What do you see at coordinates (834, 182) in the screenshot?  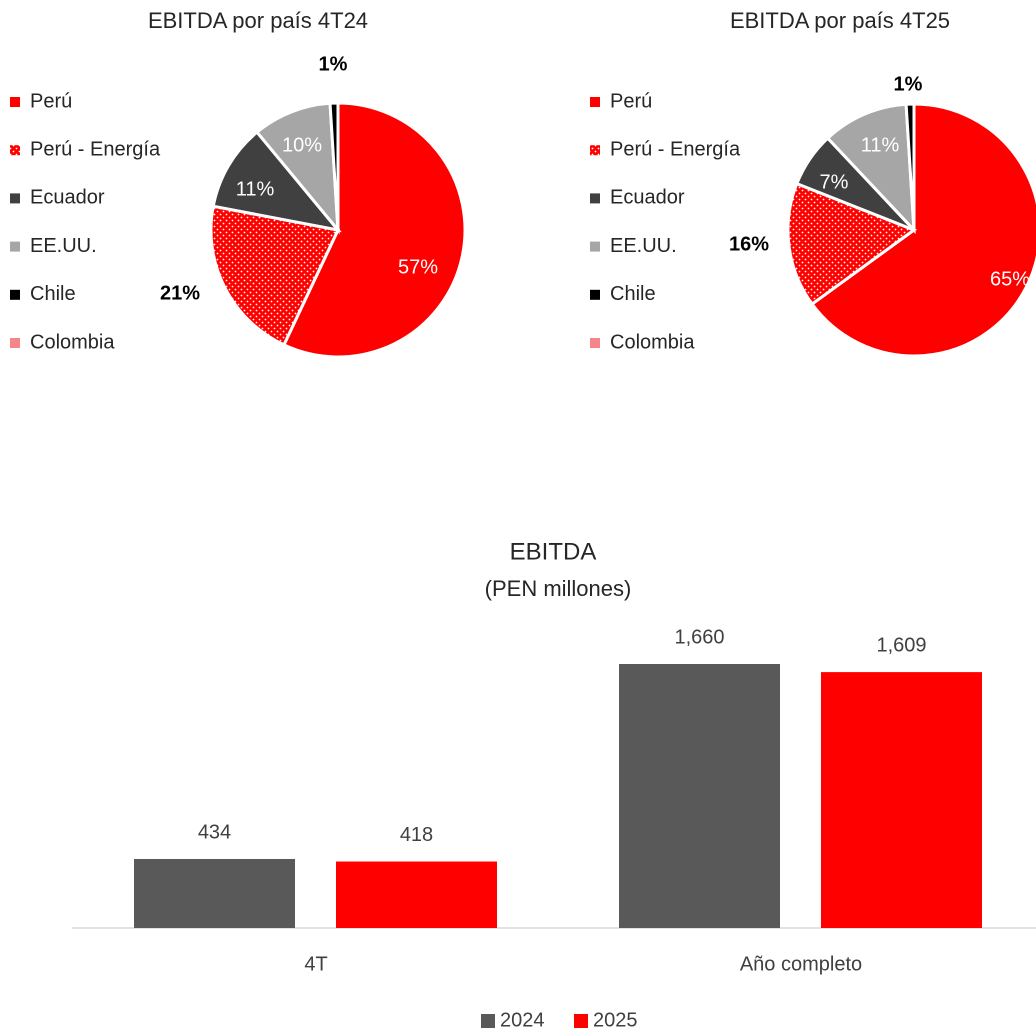 I see `data-label: 7%` at bounding box center [834, 182].